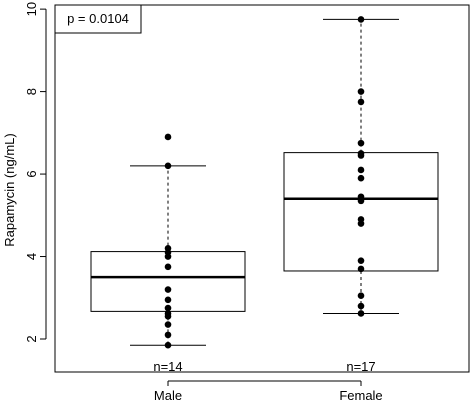  I want to click on annotation-text: p = 0.0104, so click(98, 18).